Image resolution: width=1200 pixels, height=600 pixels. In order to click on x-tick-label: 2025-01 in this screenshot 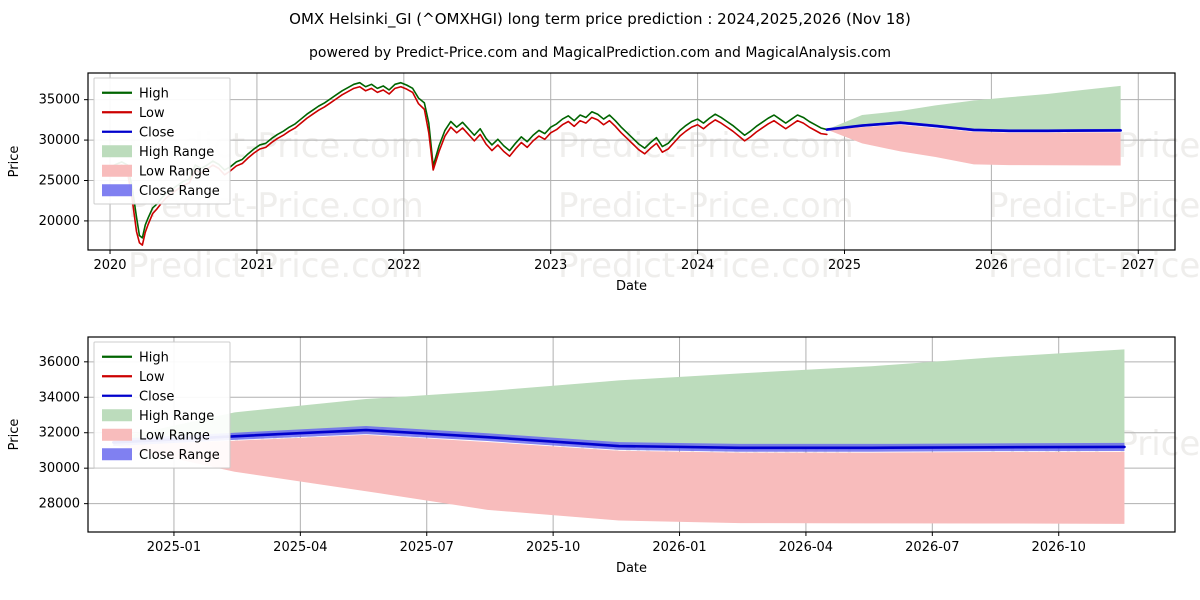, I will do `click(174, 547)`.